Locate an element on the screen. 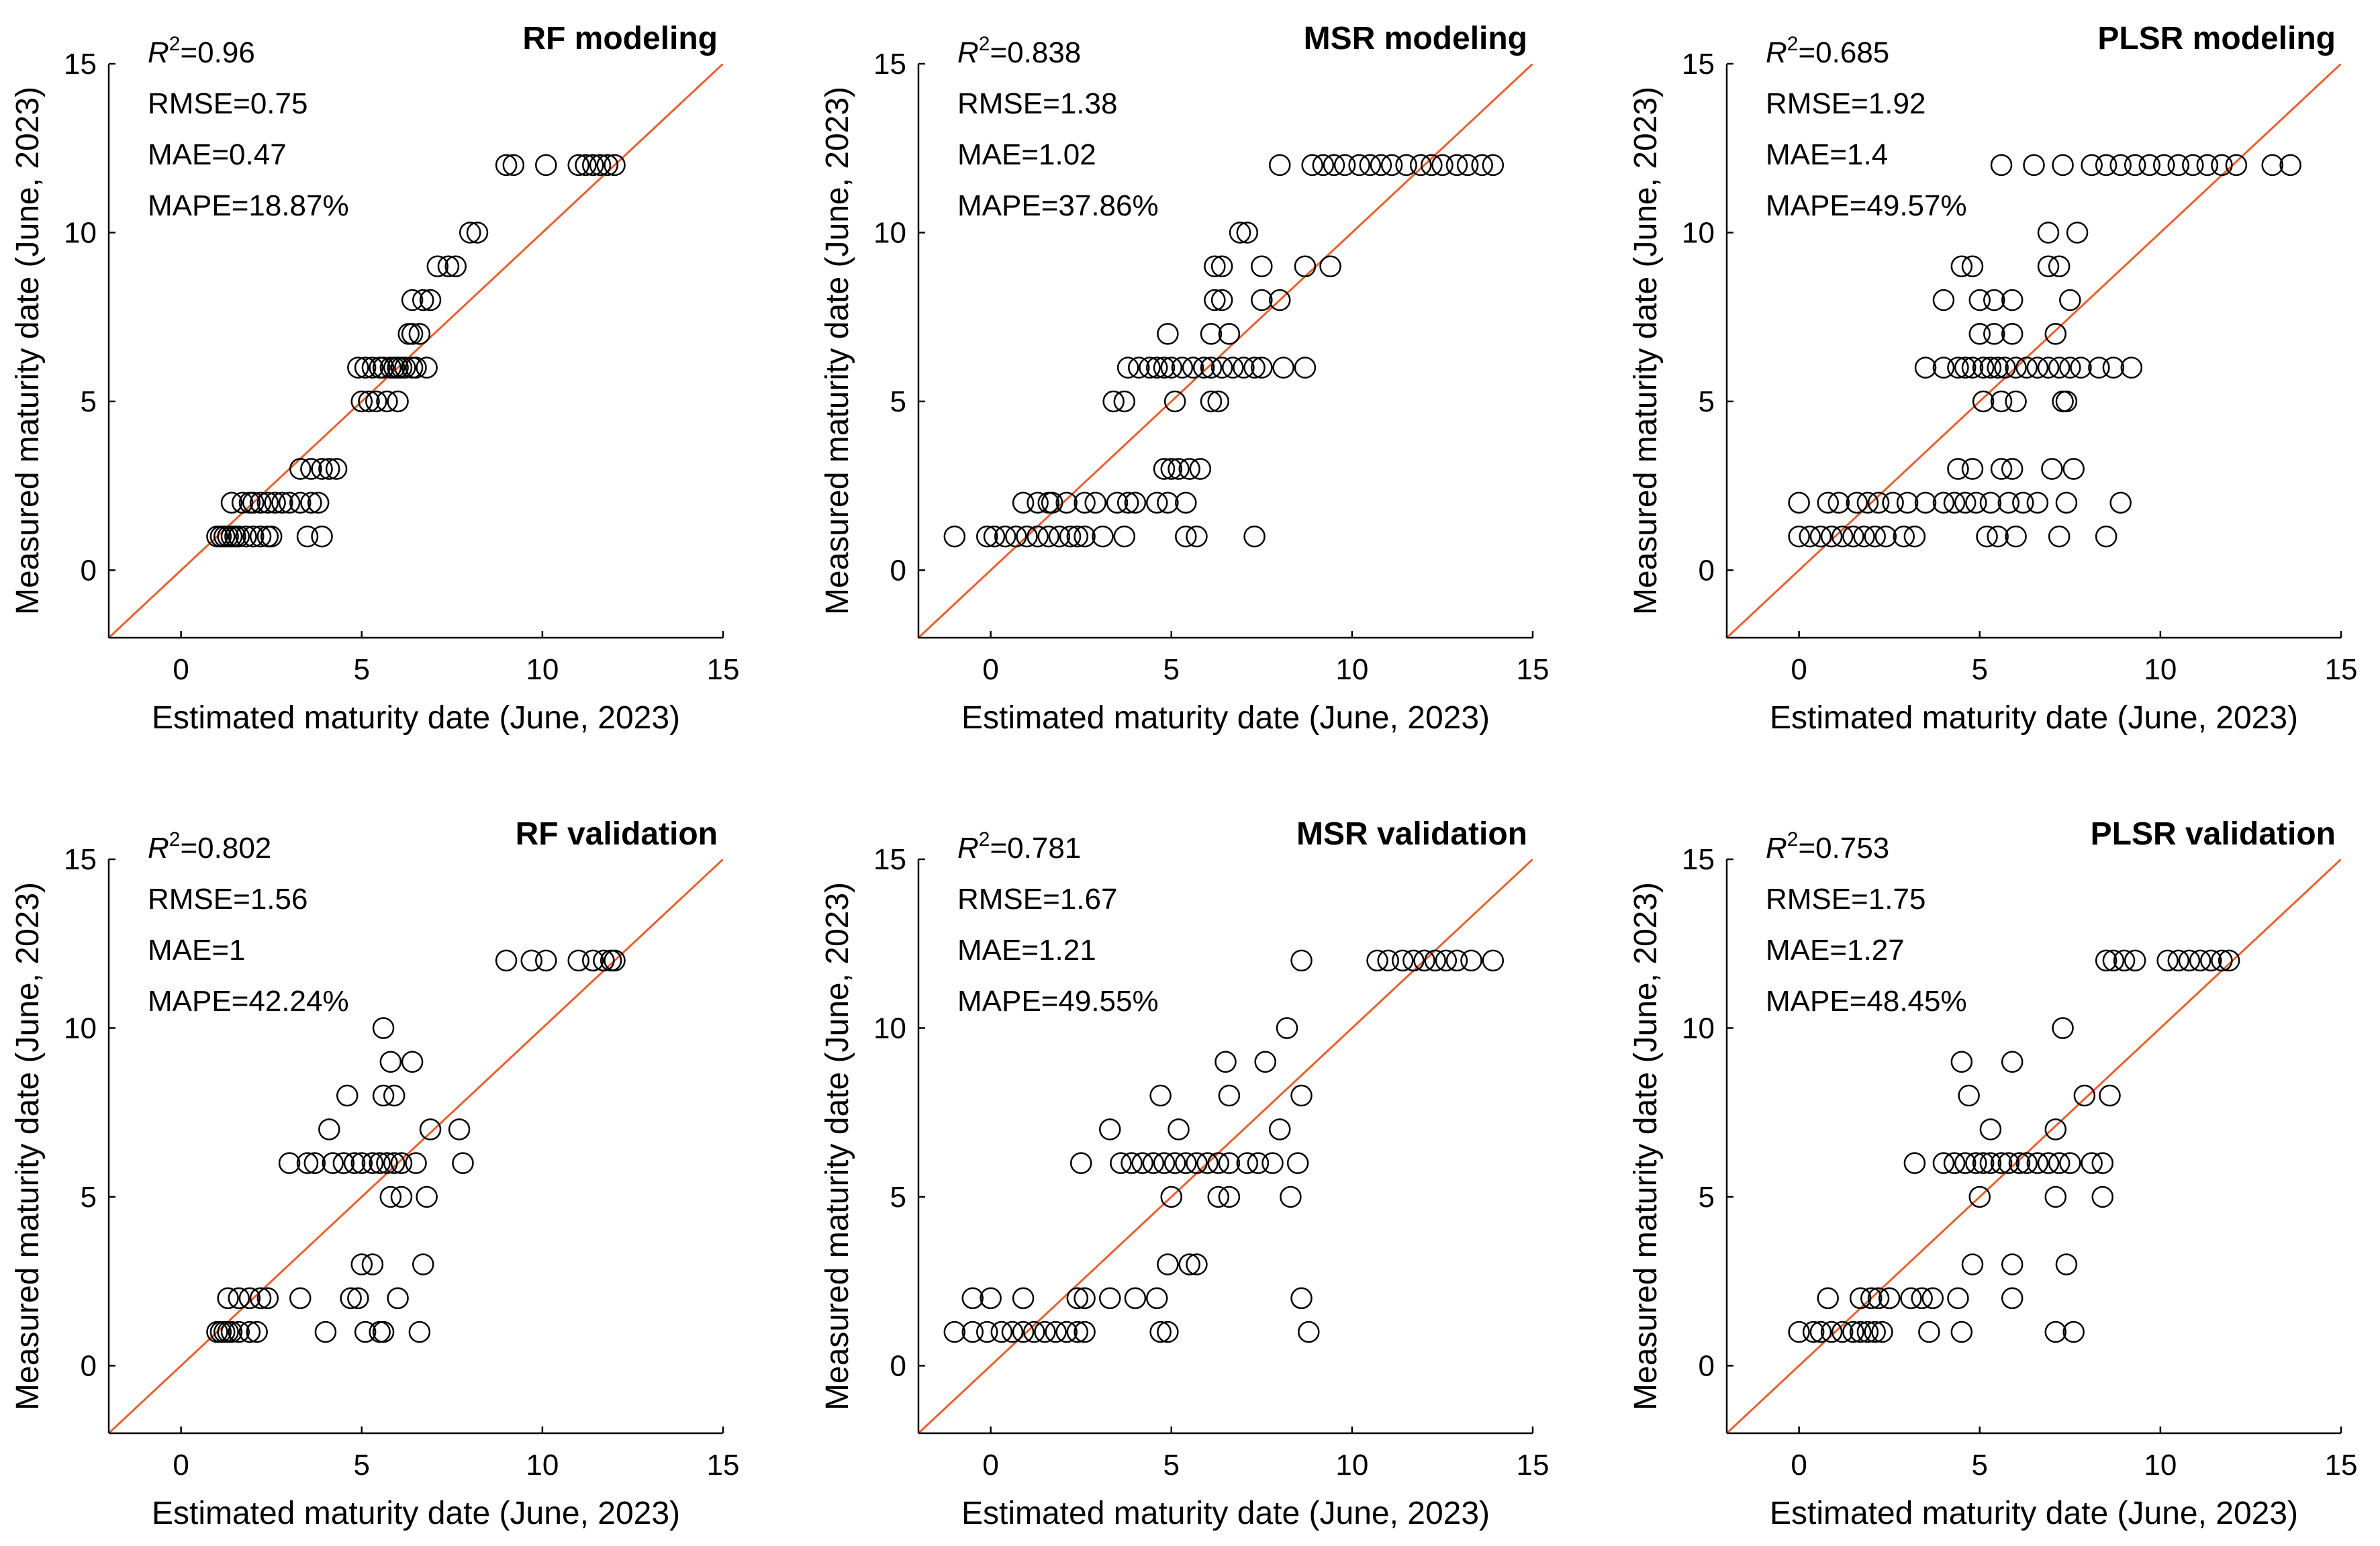 Image resolution: width=2380 pixels, height=1546 pixels. r-squared-stat: R2=0.685 is located at coordinates (1827, 51).